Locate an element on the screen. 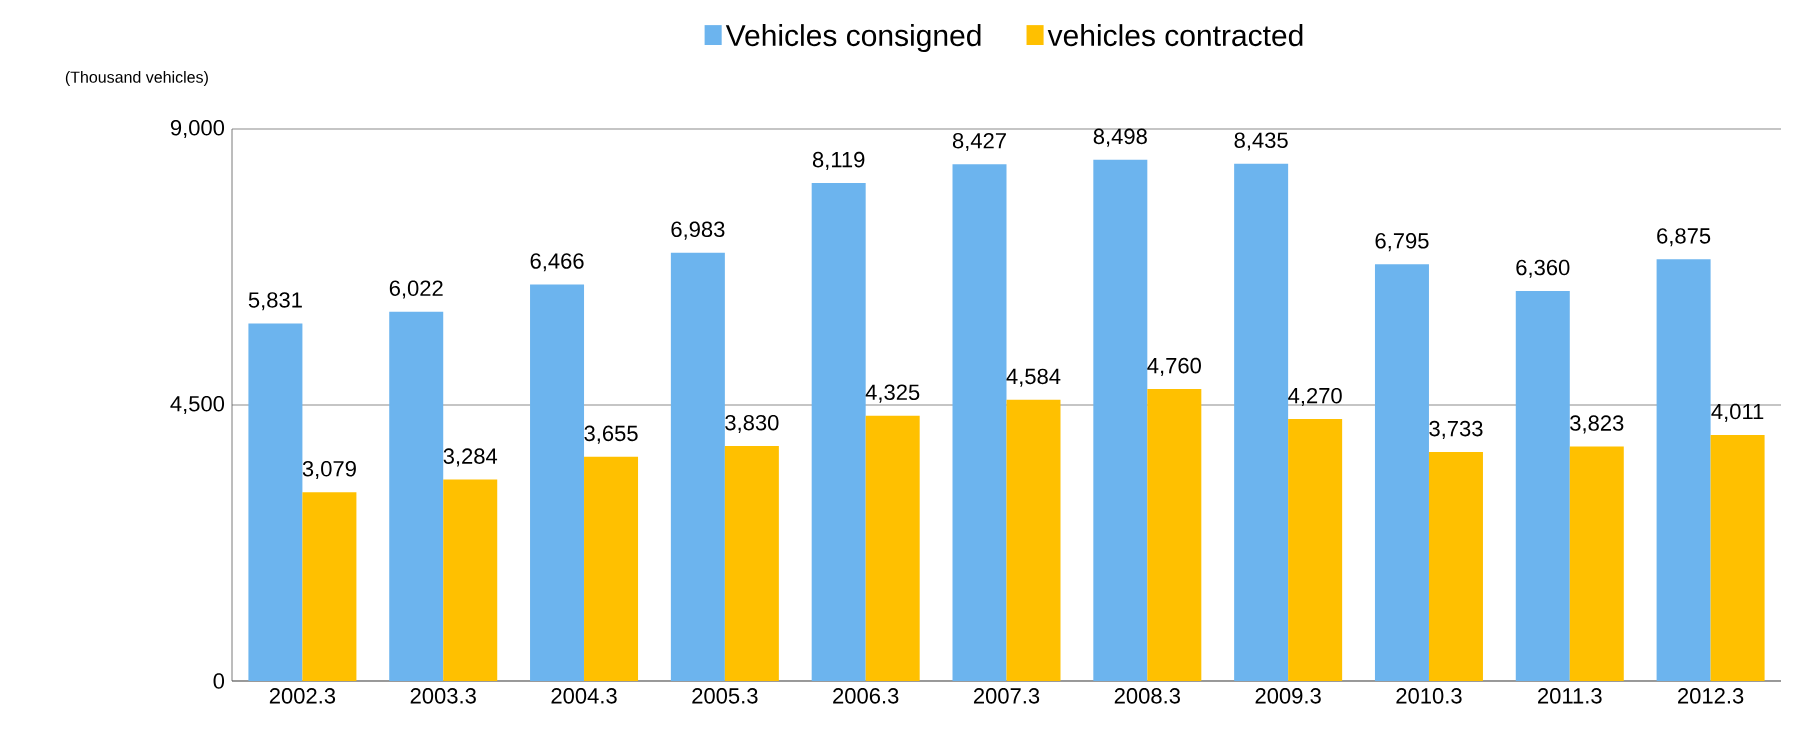  data-label: 6,875 is located at coordinates (1684, 237).